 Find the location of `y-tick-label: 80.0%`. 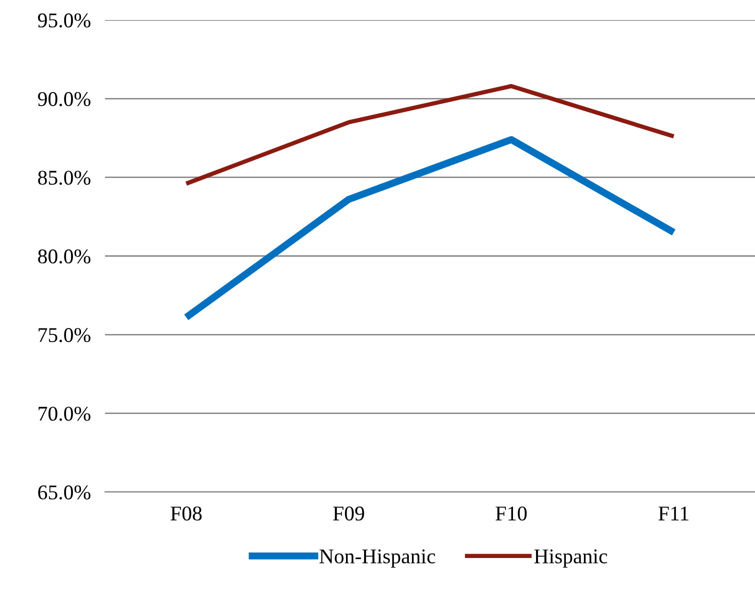

y-tick-label: 80.0% is located at coordinates (64, 256).